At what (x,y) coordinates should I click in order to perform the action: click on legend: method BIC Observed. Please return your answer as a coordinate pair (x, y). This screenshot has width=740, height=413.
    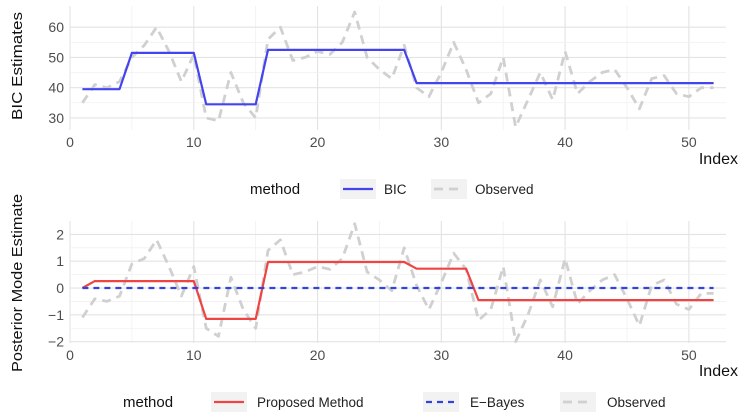
    Looking at the image, I should click on (392, 189).